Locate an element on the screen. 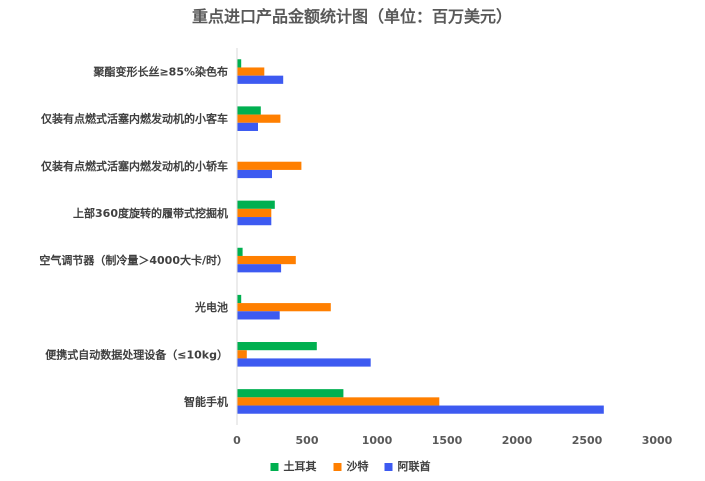 The width and height of the screenshot is (705, 481). bar-土耳其-1 is located at coordinates (249, 110).